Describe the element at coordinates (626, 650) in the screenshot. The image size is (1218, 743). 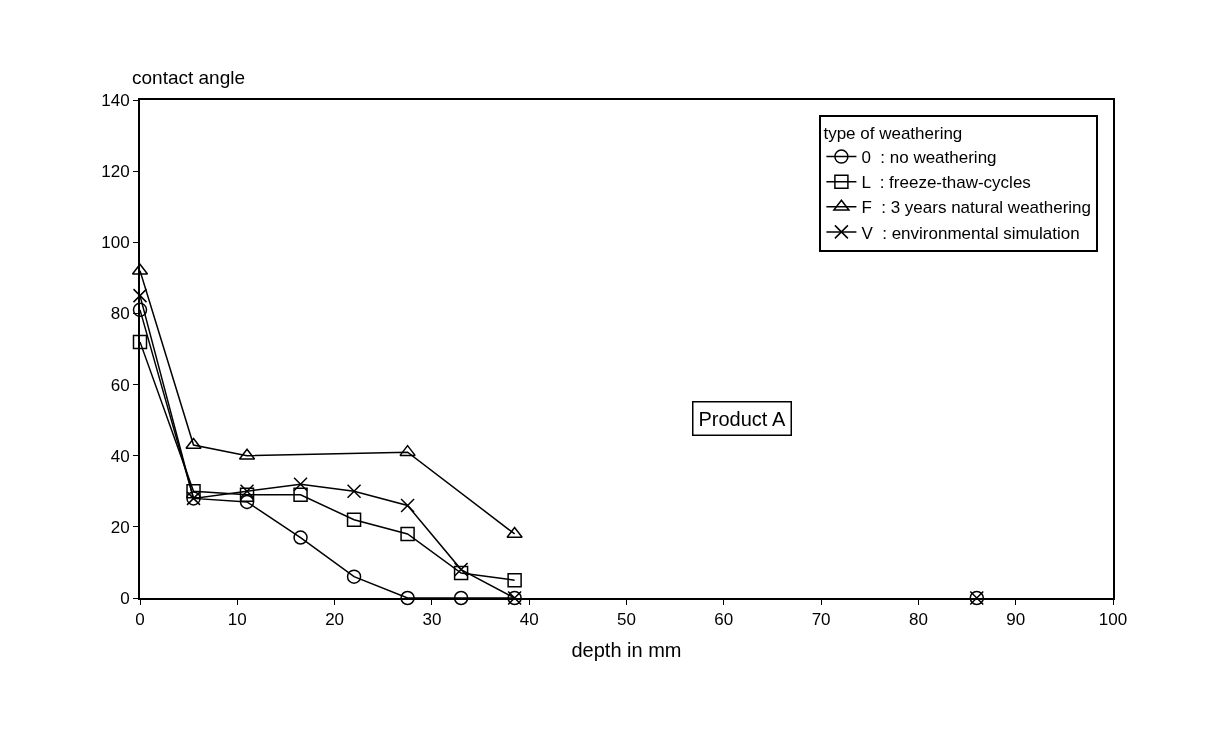
I see `x-axis-title: depth in mm` at that location.